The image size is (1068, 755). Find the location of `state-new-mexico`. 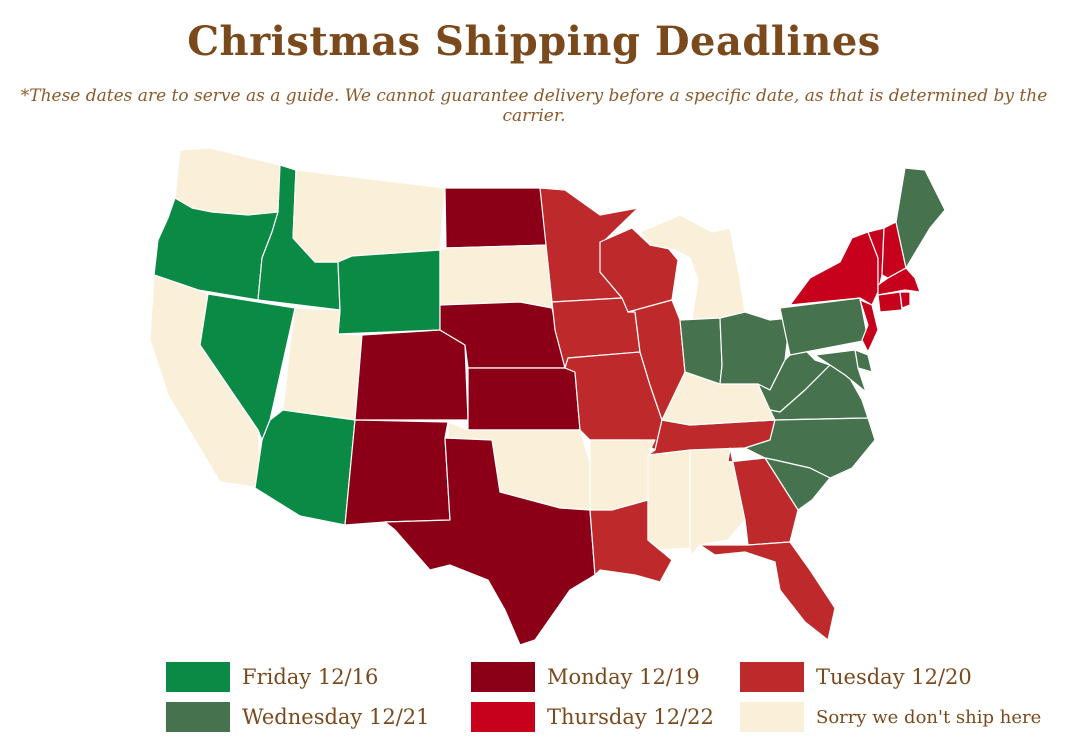

state-new-mexico is located at coordinates (397, 472).